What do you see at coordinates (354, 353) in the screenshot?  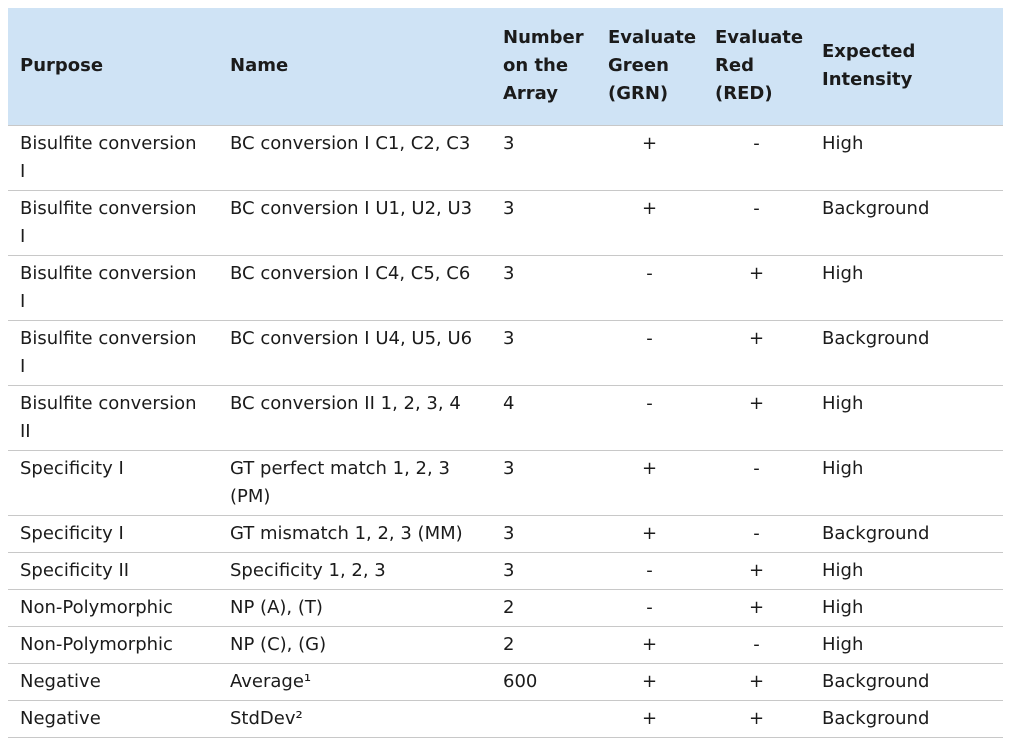 I see `cell-name: BC conversion I U4, U5, U6` at bounding box center [354, 353].